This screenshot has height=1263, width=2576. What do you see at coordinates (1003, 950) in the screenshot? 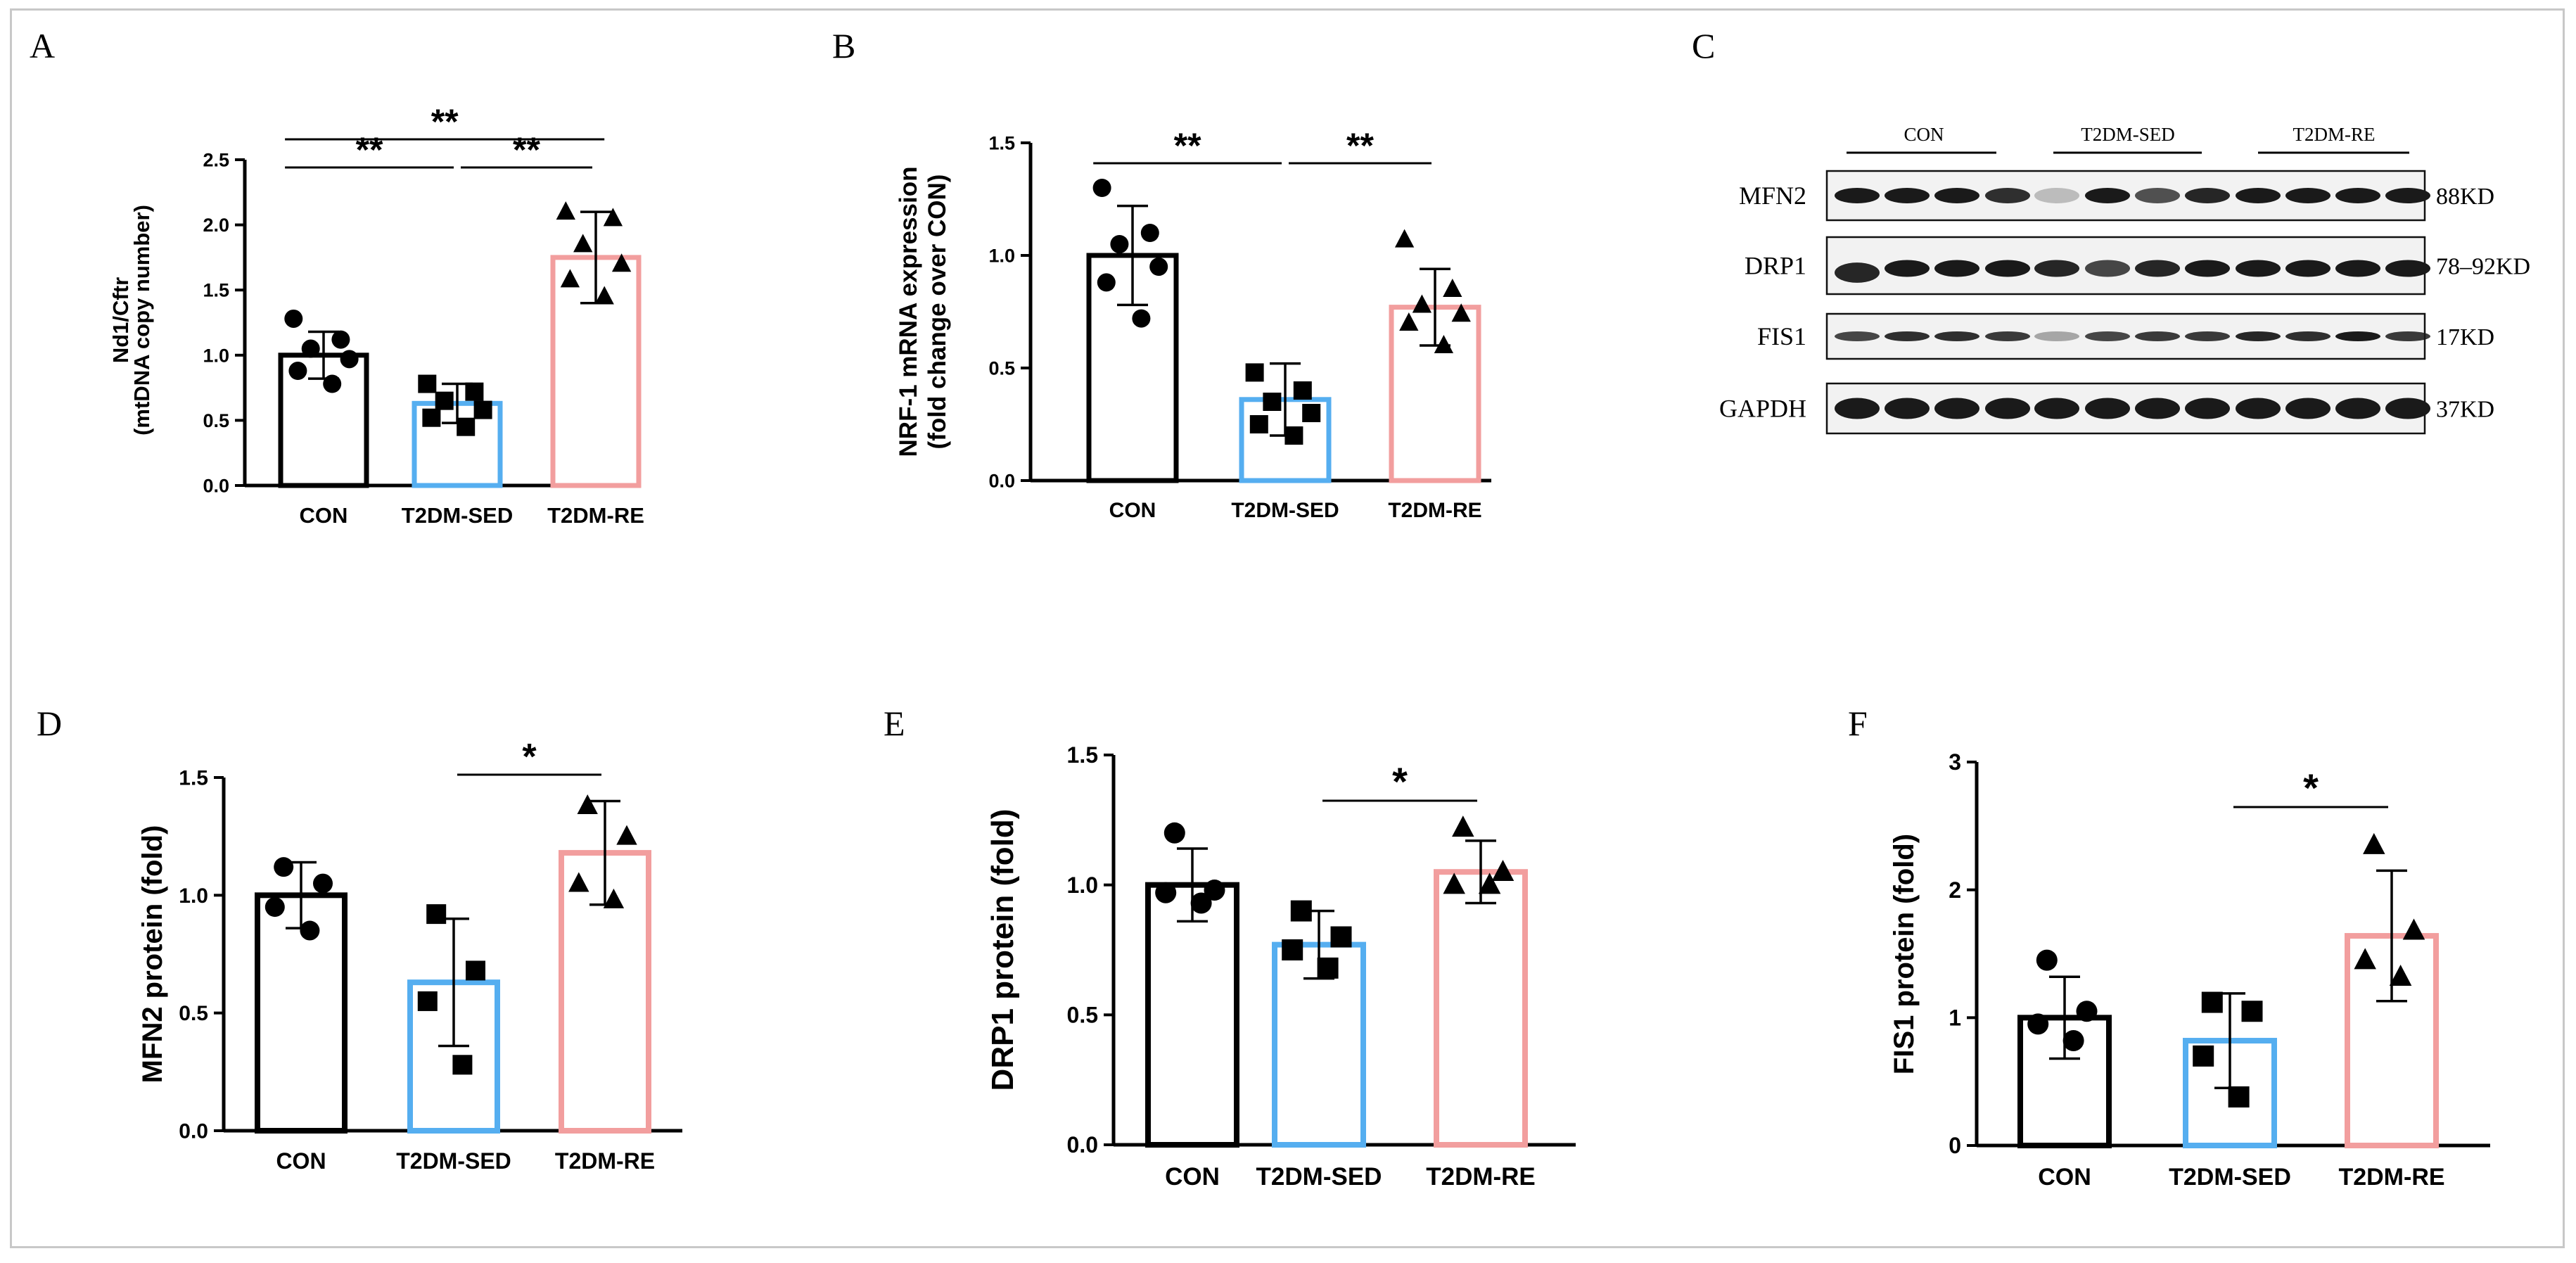
I see `y-axis-label: DRP1 protein (fold)` at bounding box center [1003, 950].